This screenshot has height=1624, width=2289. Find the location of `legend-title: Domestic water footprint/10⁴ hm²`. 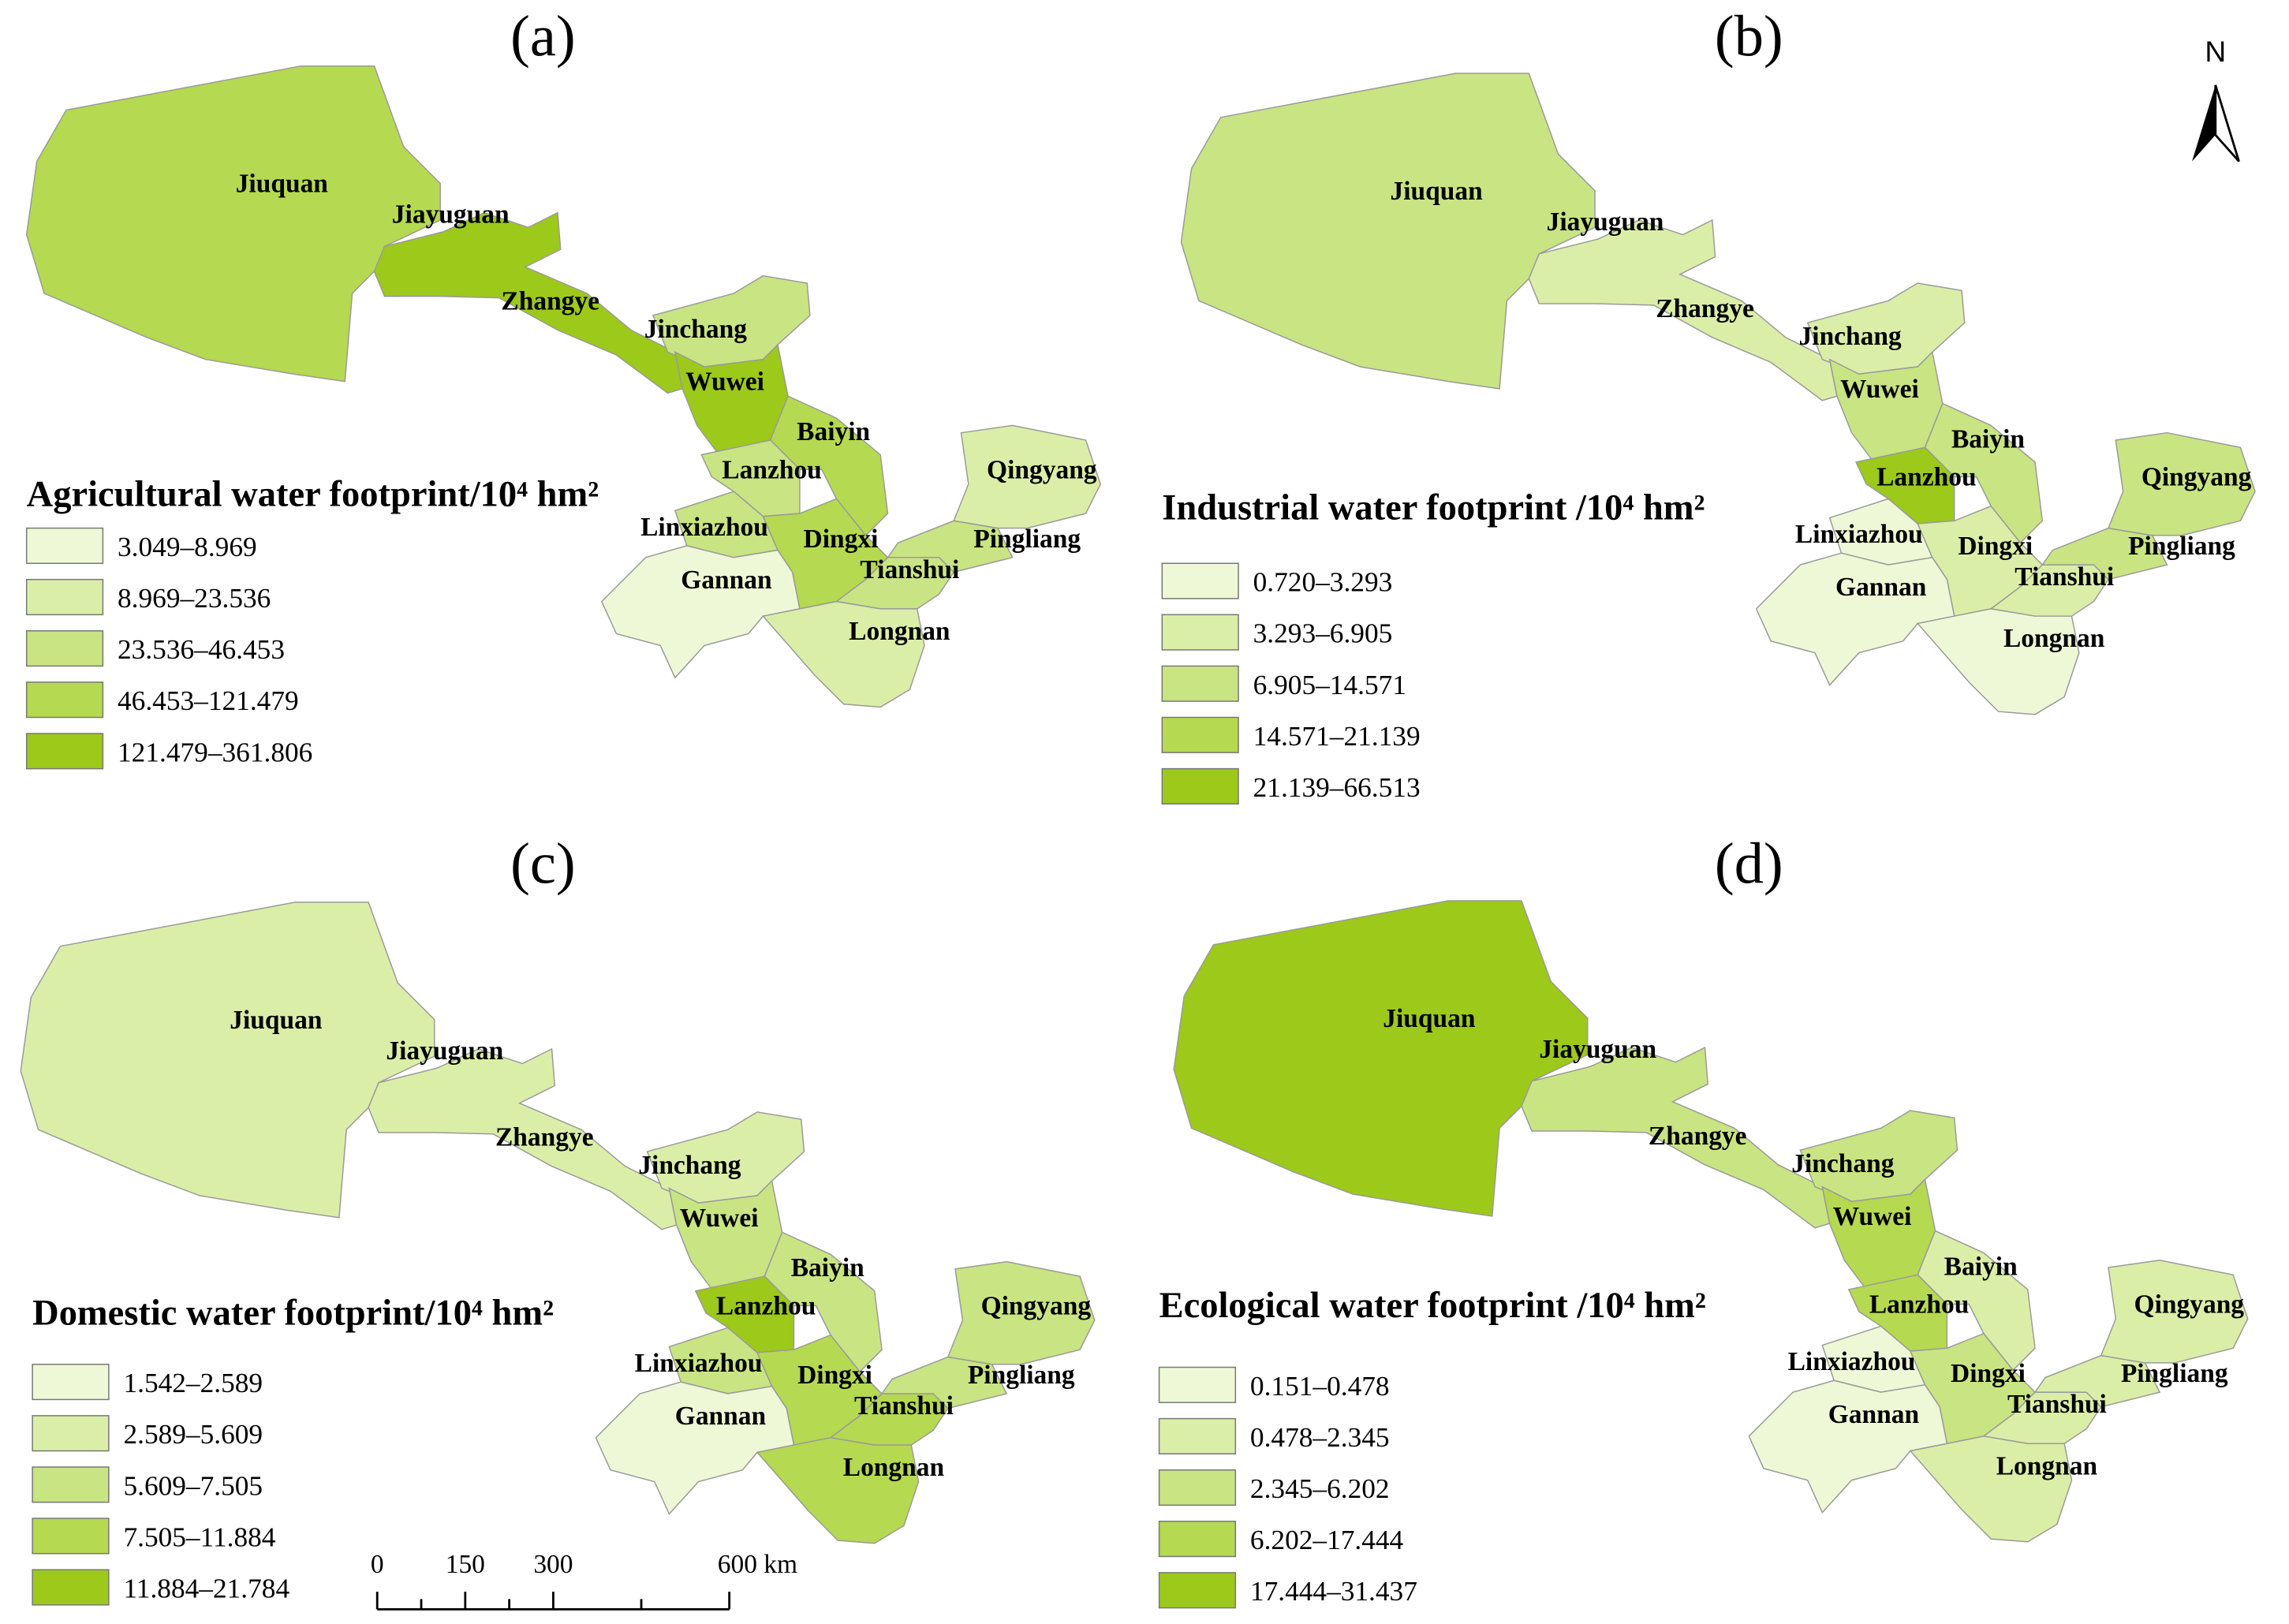

legend-title: Domestic water footprint/10⁴ hm² is located at coordinates (293, 1314).